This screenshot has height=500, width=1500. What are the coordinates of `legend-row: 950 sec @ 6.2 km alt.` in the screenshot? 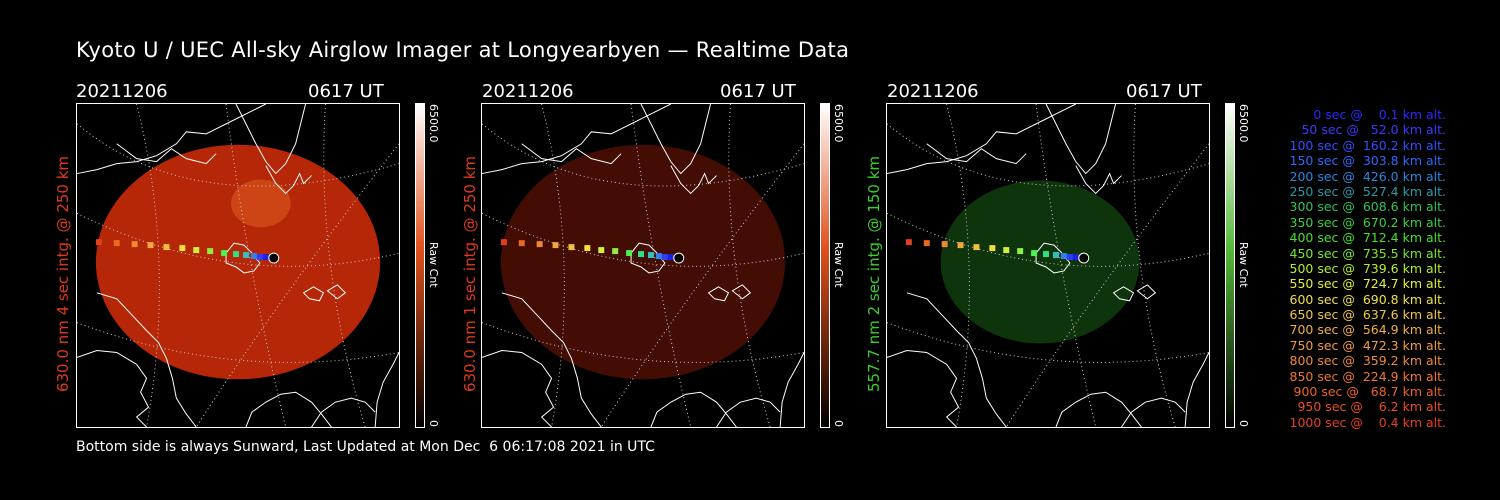 It's located at (1369, 407).